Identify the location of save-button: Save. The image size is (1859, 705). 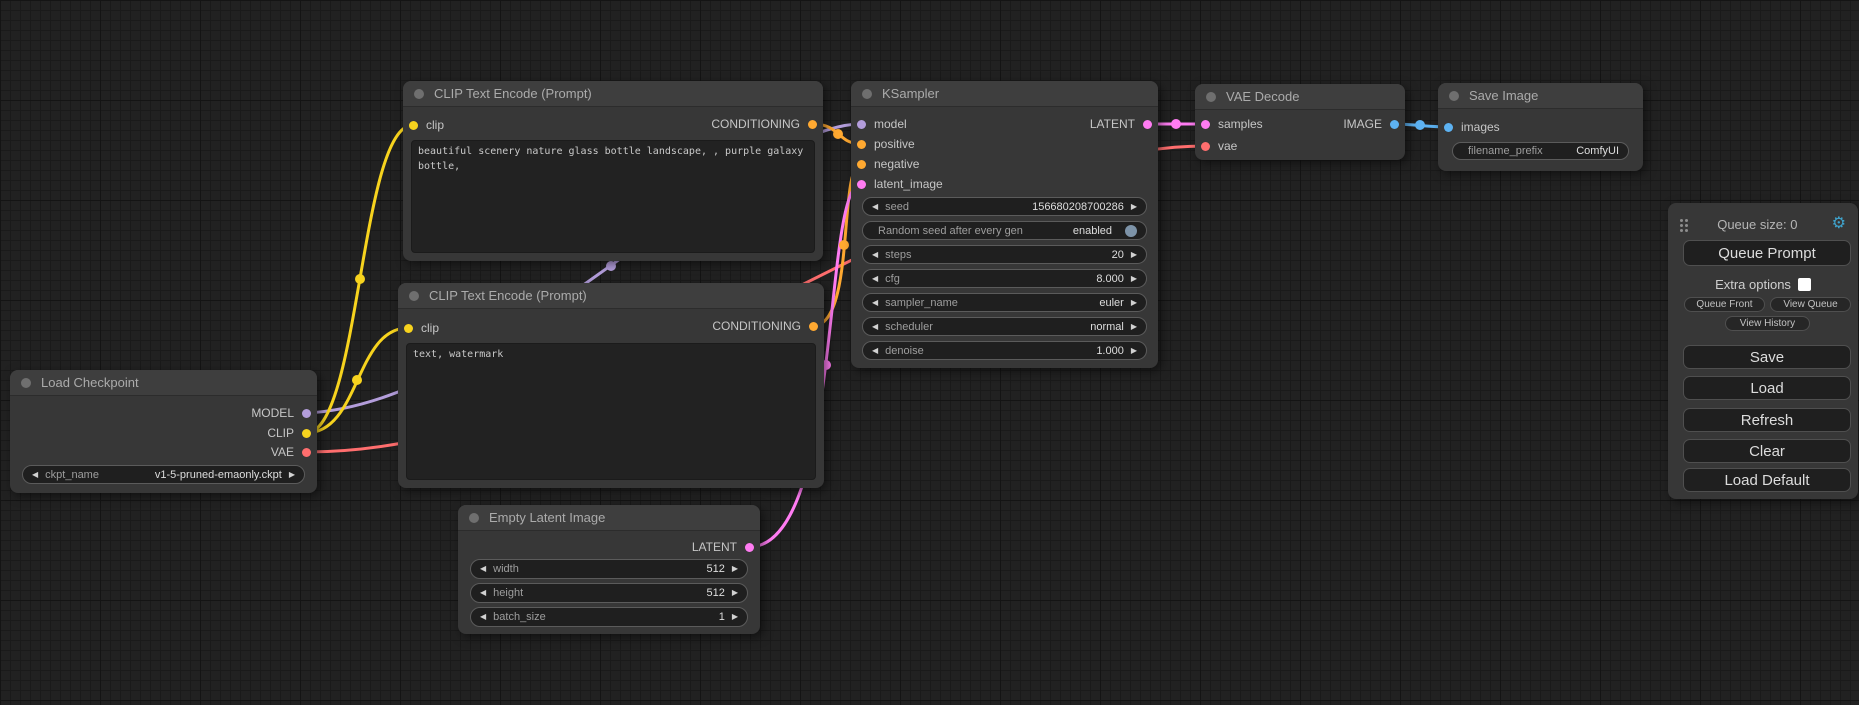
(1767, 357).